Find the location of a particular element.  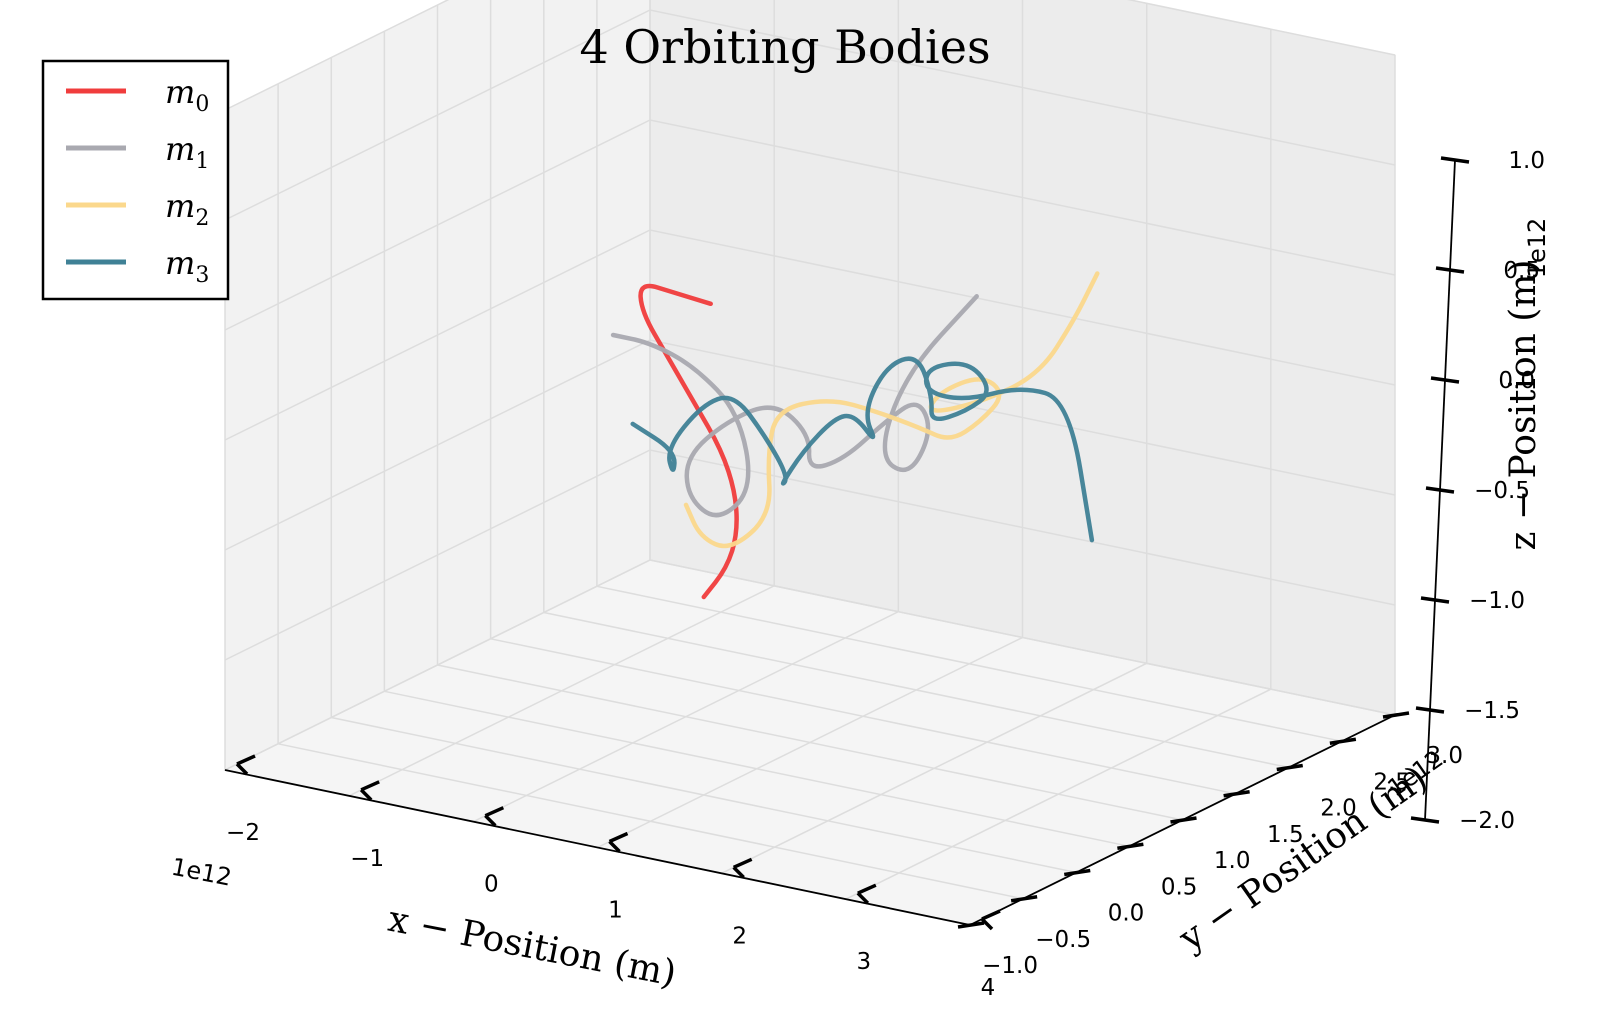

z-tick-label: 1.0 is located at coordinates (1526, 161).